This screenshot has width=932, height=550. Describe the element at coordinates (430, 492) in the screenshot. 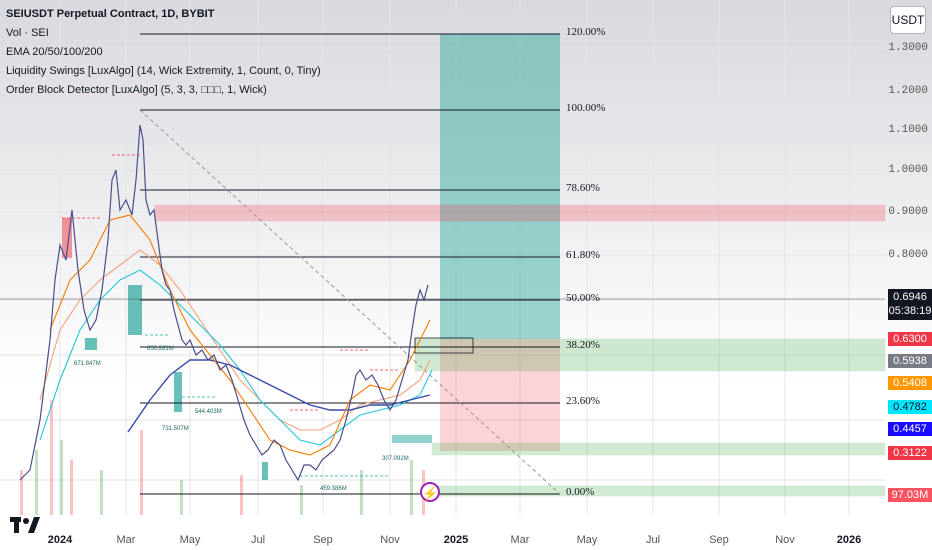

I see `lightning-alert-icon: ⚡` at that location.